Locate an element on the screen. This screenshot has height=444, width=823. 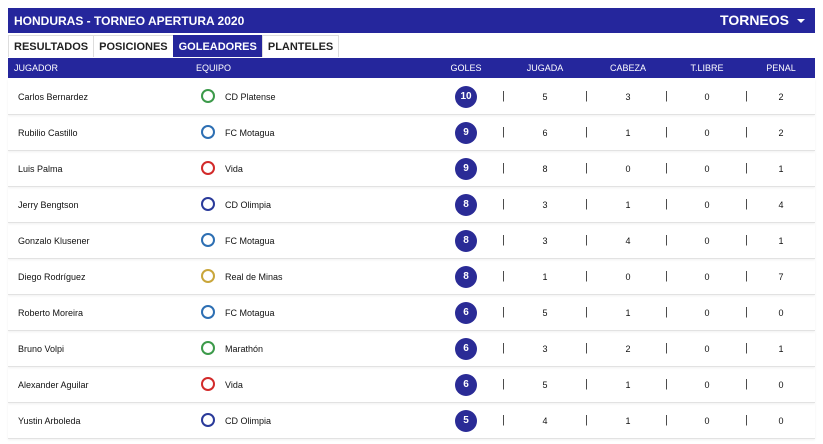
tab: RESULTADOS is located at coordinates (51, 46).